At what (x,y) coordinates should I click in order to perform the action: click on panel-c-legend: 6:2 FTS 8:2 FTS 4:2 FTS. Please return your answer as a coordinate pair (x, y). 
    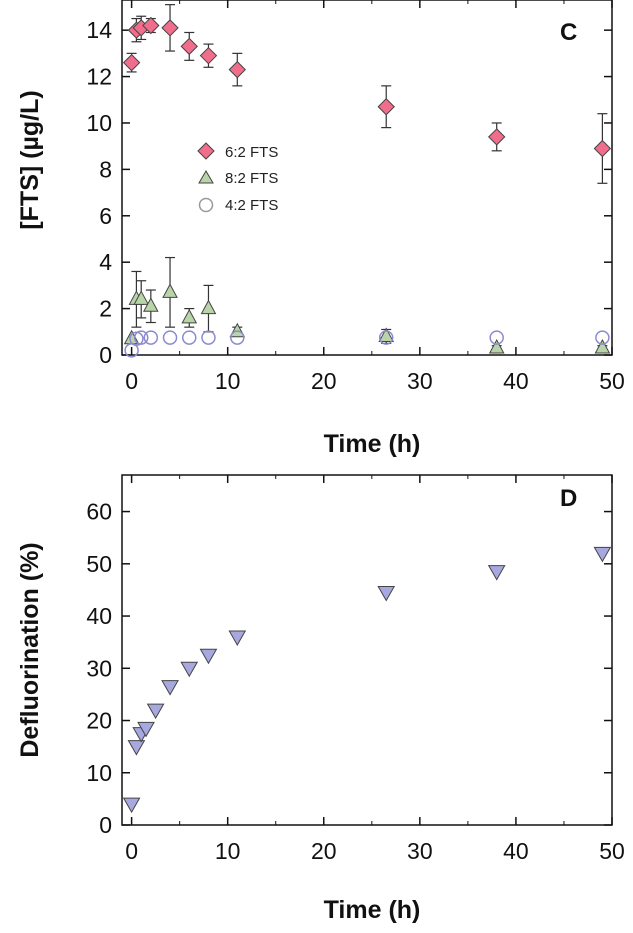
    Looking at the image, I should click on (237, 178).